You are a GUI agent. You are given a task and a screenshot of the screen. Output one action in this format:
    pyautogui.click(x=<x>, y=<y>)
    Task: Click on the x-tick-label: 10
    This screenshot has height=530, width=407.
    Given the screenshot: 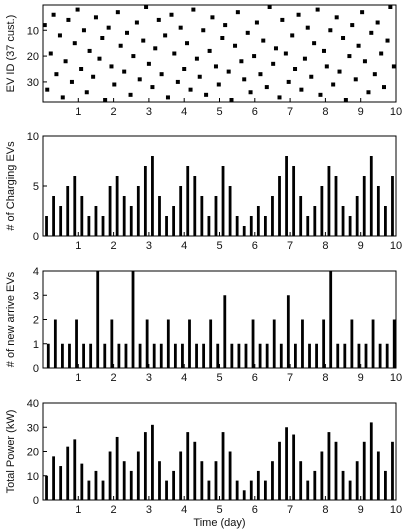 What is the action you would take?
    pyautogui.click(x=396, y=378)
    